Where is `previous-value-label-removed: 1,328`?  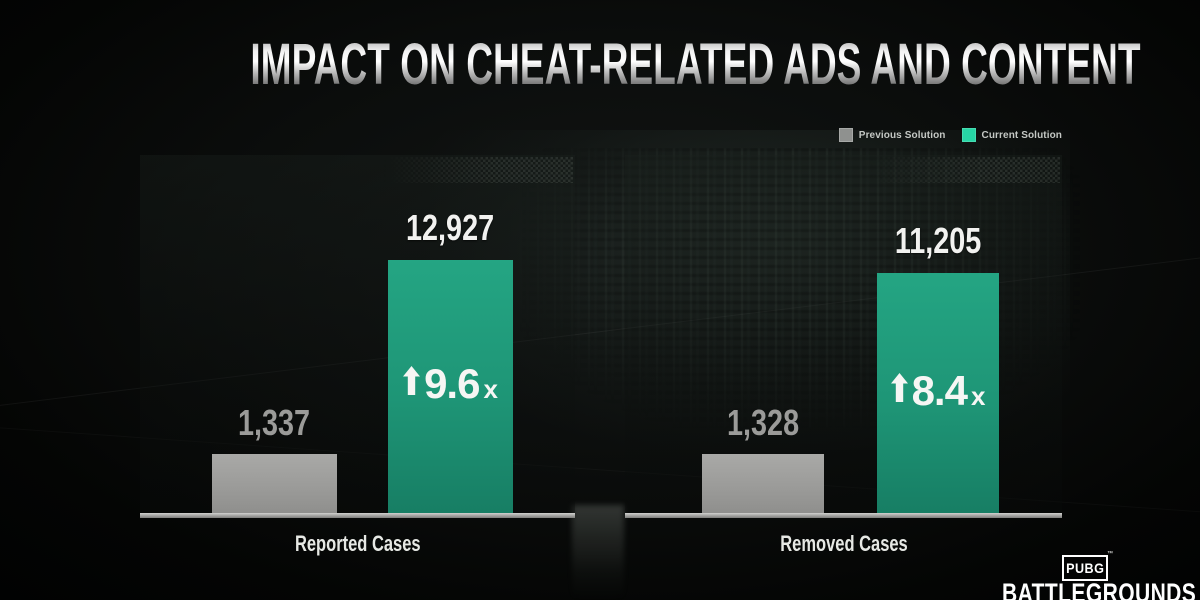 previous-value-label-removed: 1,328 is located at coordinates (763, 422).